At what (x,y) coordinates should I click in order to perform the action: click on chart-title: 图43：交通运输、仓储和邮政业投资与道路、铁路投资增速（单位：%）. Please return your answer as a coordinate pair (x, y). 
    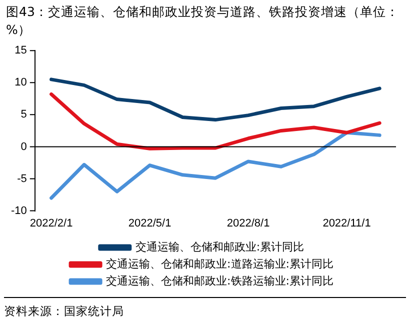
    Looking at the image, I should click on (202, 21).